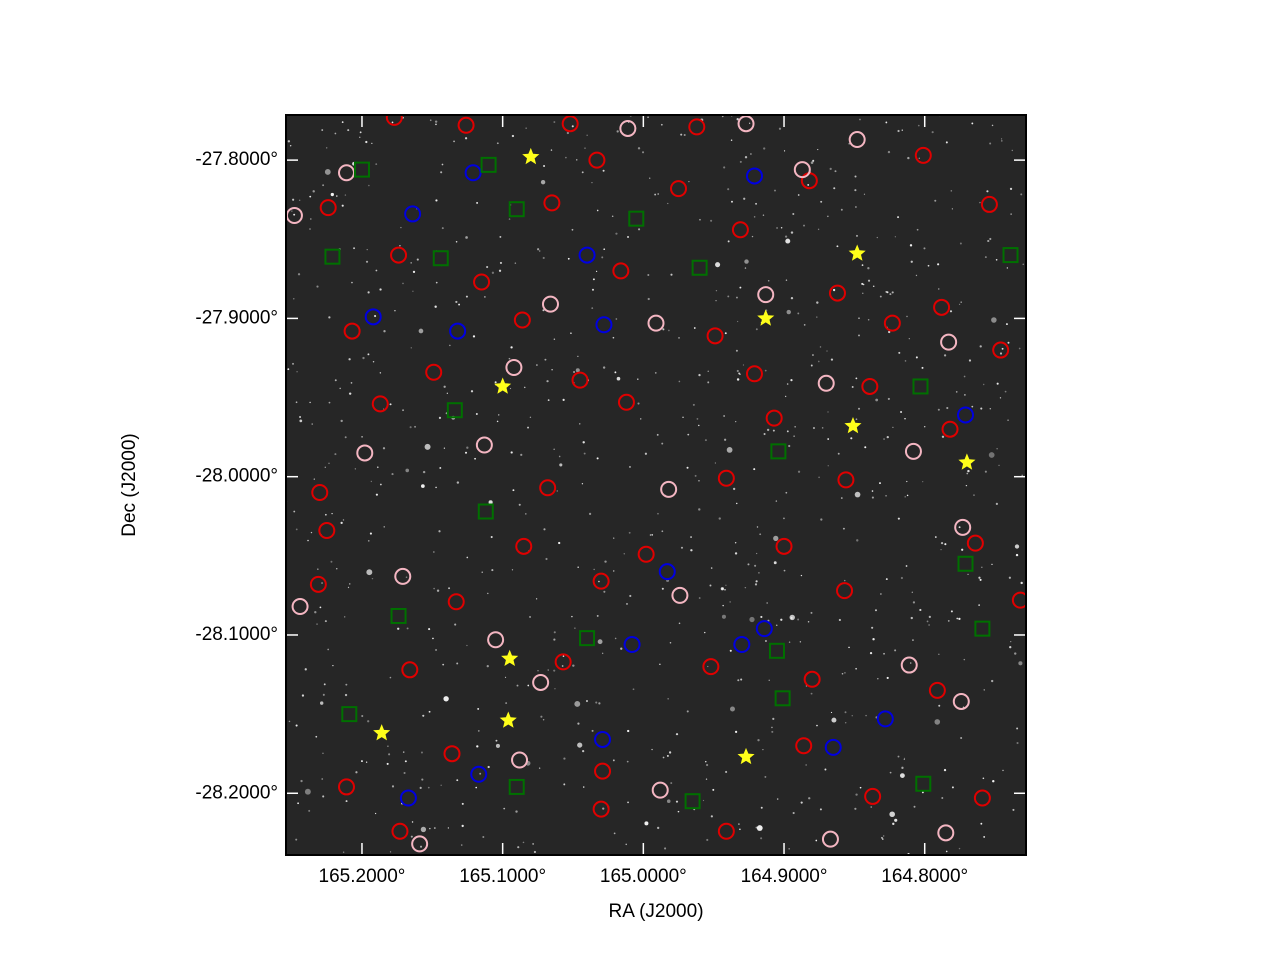 The width and height of the screenshot is (1280, 960). What do you see at coordinates (236, 792) in the screenshot?
I see `y-tick-label: -28.2000°` at bounding box center [236, 792].